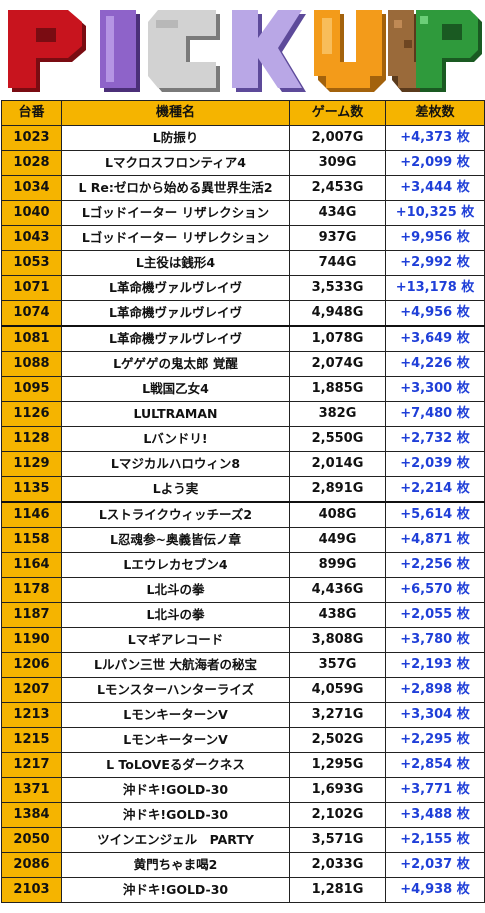 The width and height of the screenshot is (485, 913). I want to click on machine-number: 1071, so click(31, 288).